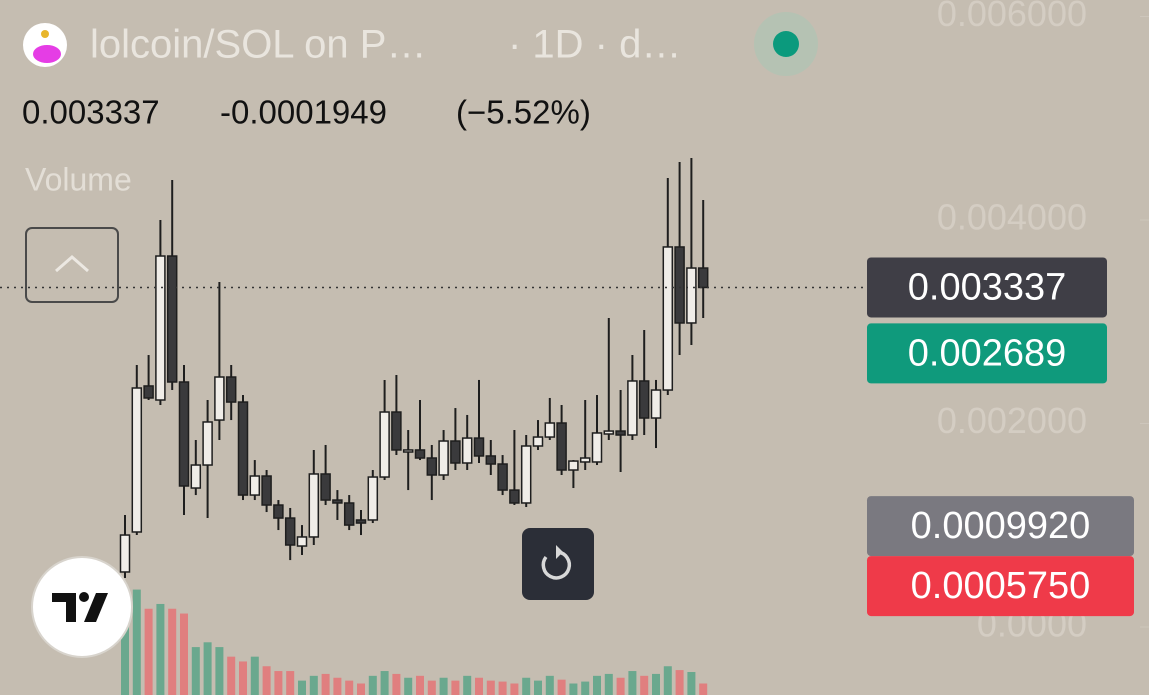  What do you see at coordinates (96, 607) in the screenshot?
I see `tv-logo-slash` at bounding box center [96, 607].